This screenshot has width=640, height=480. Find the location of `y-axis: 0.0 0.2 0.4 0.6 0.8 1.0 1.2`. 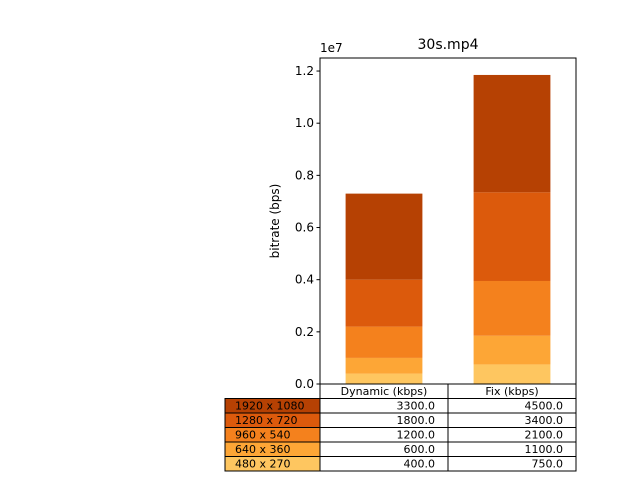

y-axis: 0.0 0.2 0.4 0.6 0.8 1.0 1.2 is located at coordinates (307, 227).